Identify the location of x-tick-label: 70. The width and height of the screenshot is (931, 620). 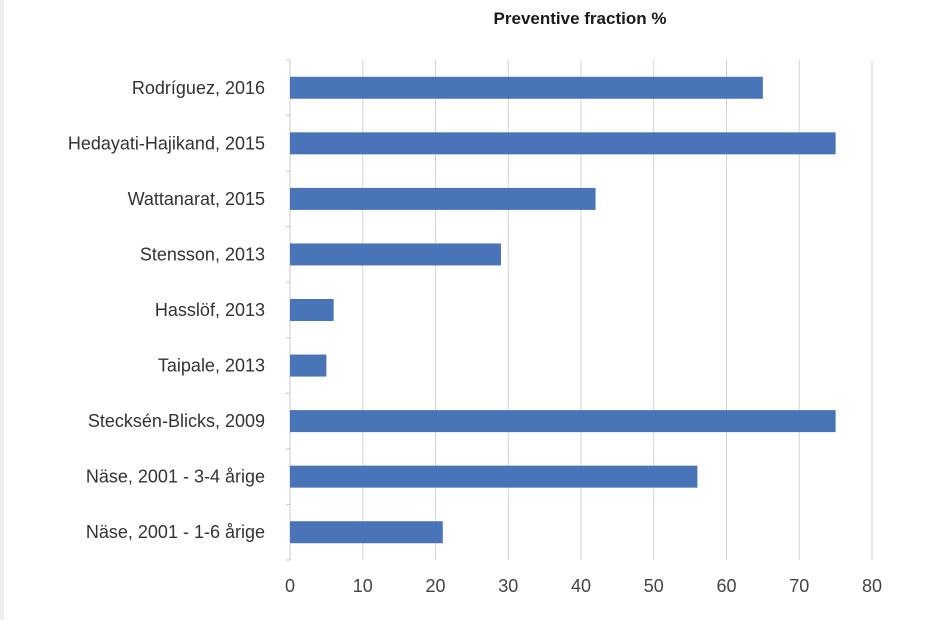
(799, 586).